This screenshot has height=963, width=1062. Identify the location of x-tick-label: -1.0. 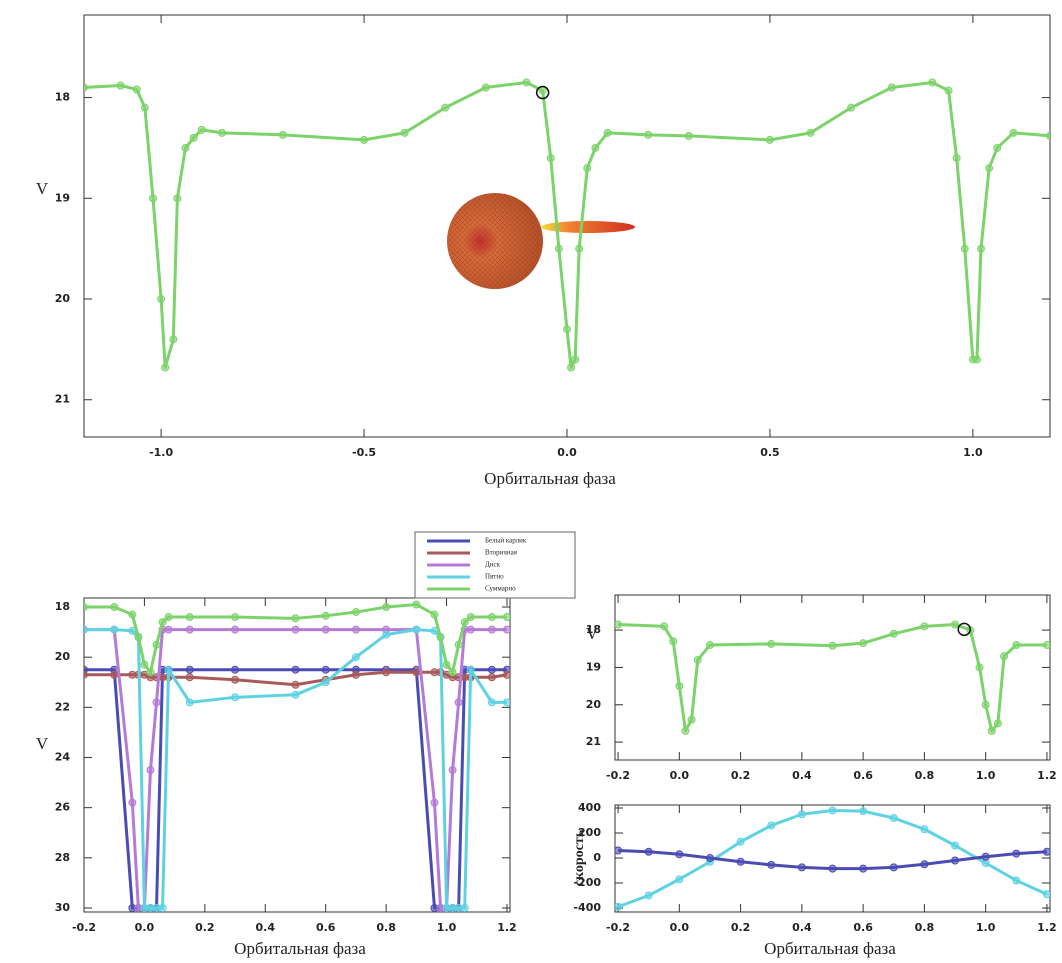
(161, 452).